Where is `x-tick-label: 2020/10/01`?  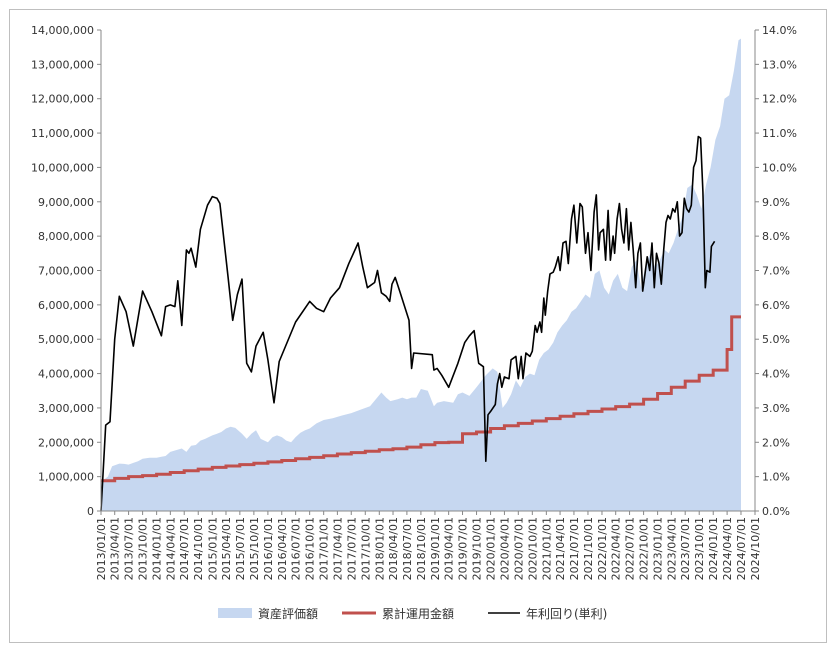
x-tick-label: 2020/10/01 is located at coordinates (532, 548).